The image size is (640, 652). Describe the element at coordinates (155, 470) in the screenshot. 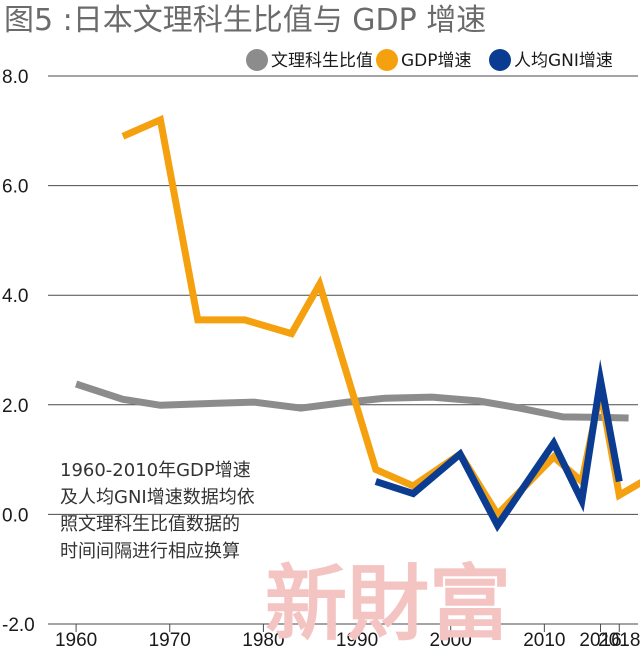

I see `annotation-line: 1960-2010年GDP增速` at that location.